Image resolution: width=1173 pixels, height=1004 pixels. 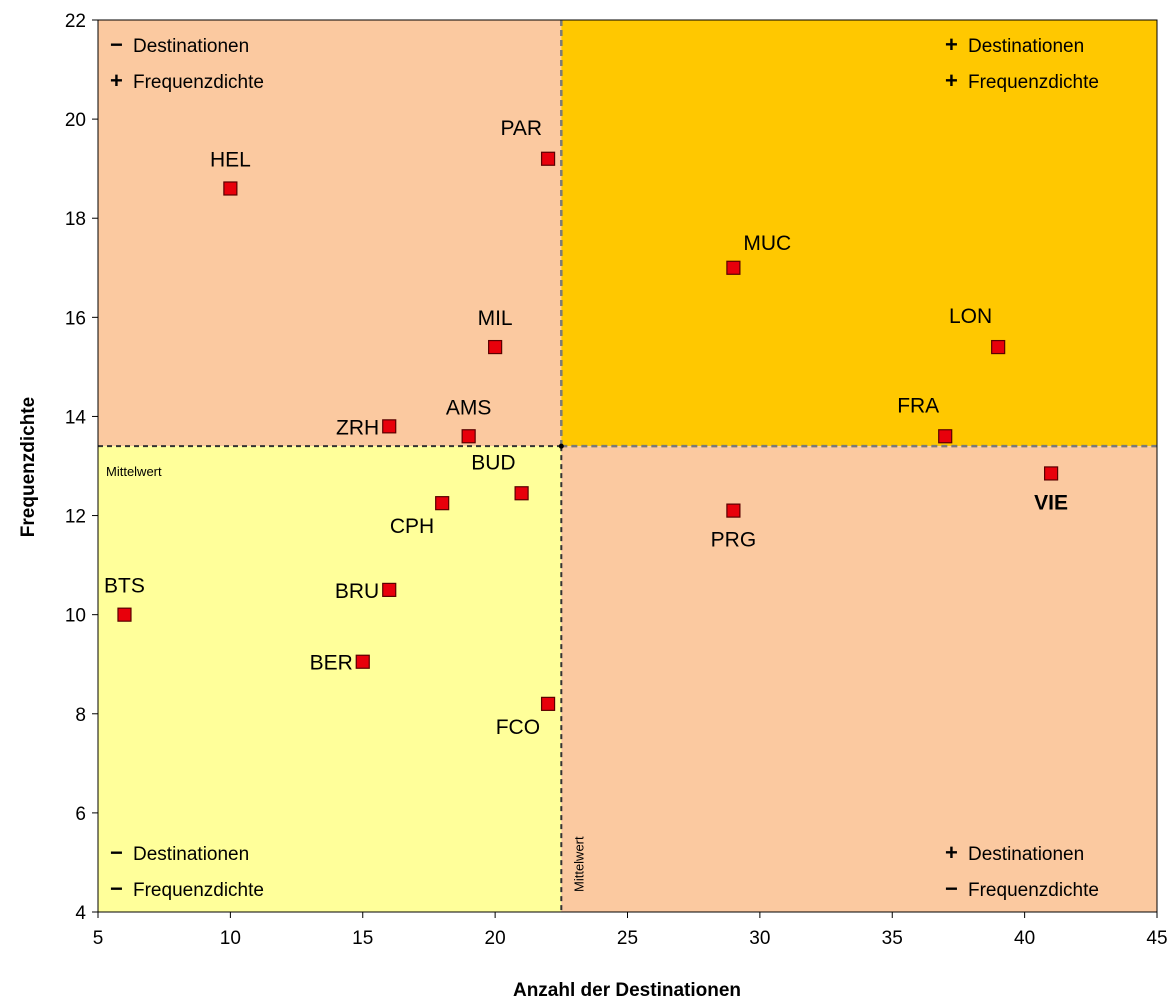 I want to click on data-point-ams, so click(x=468, y=436).